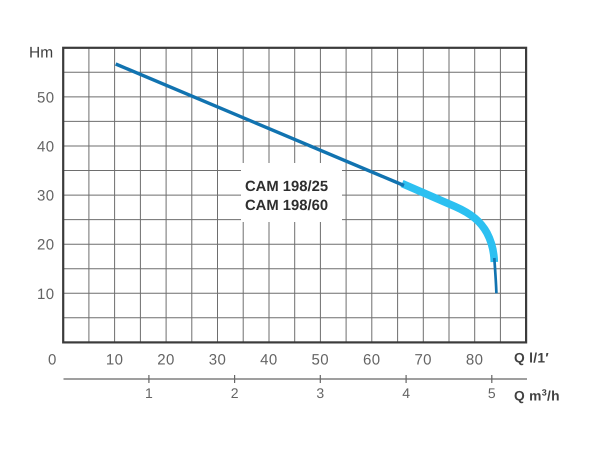  I want to click on svg-text: 1, so click(149, 393).